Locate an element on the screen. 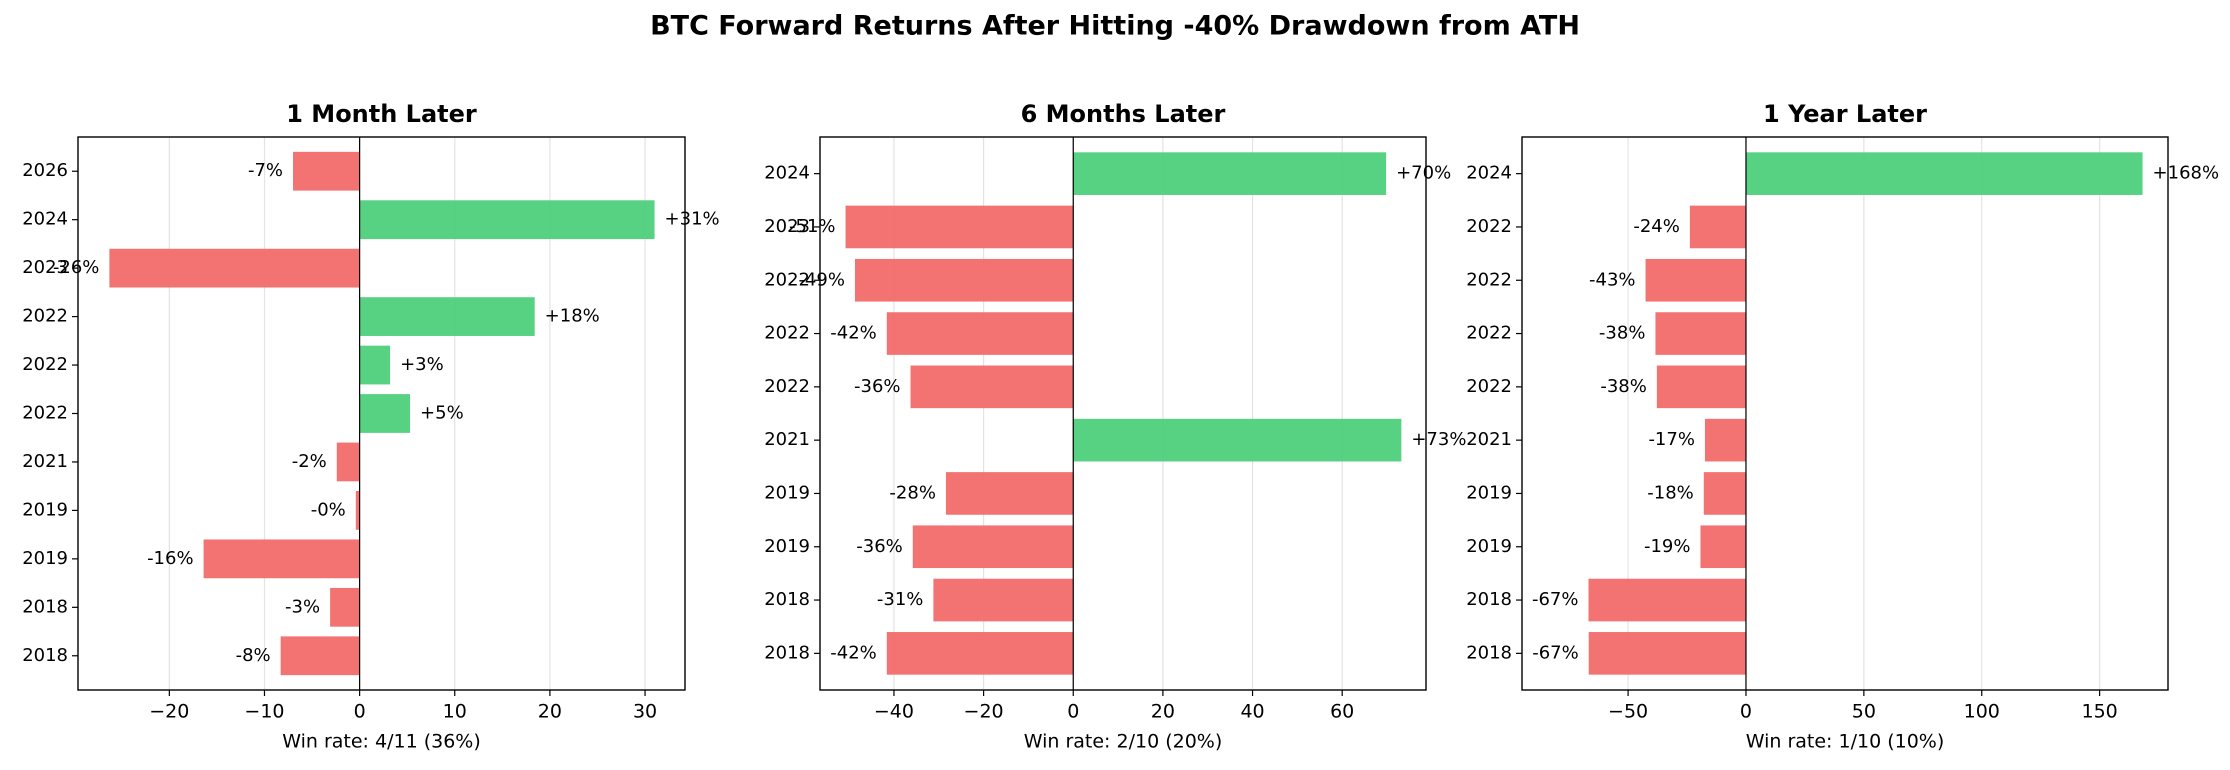 Image resolution: width=2230 pixels, height=770 pixels. value-label: +5% is located at coordinates (442, 413).